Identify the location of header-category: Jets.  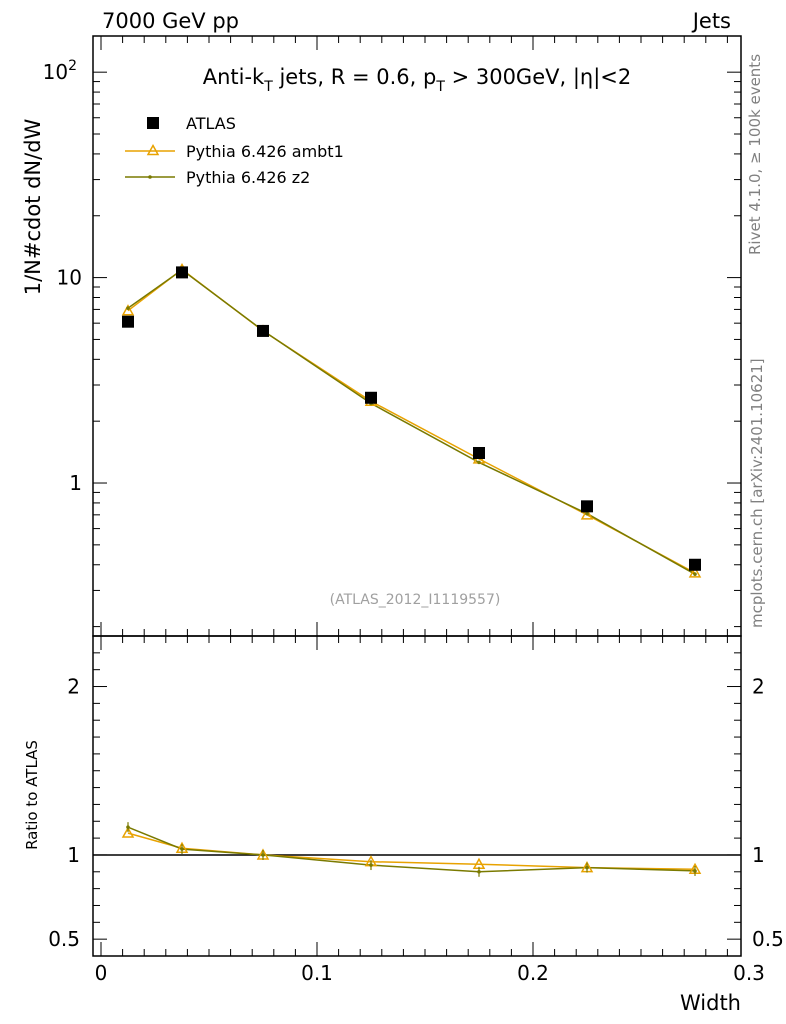
(711, 21).